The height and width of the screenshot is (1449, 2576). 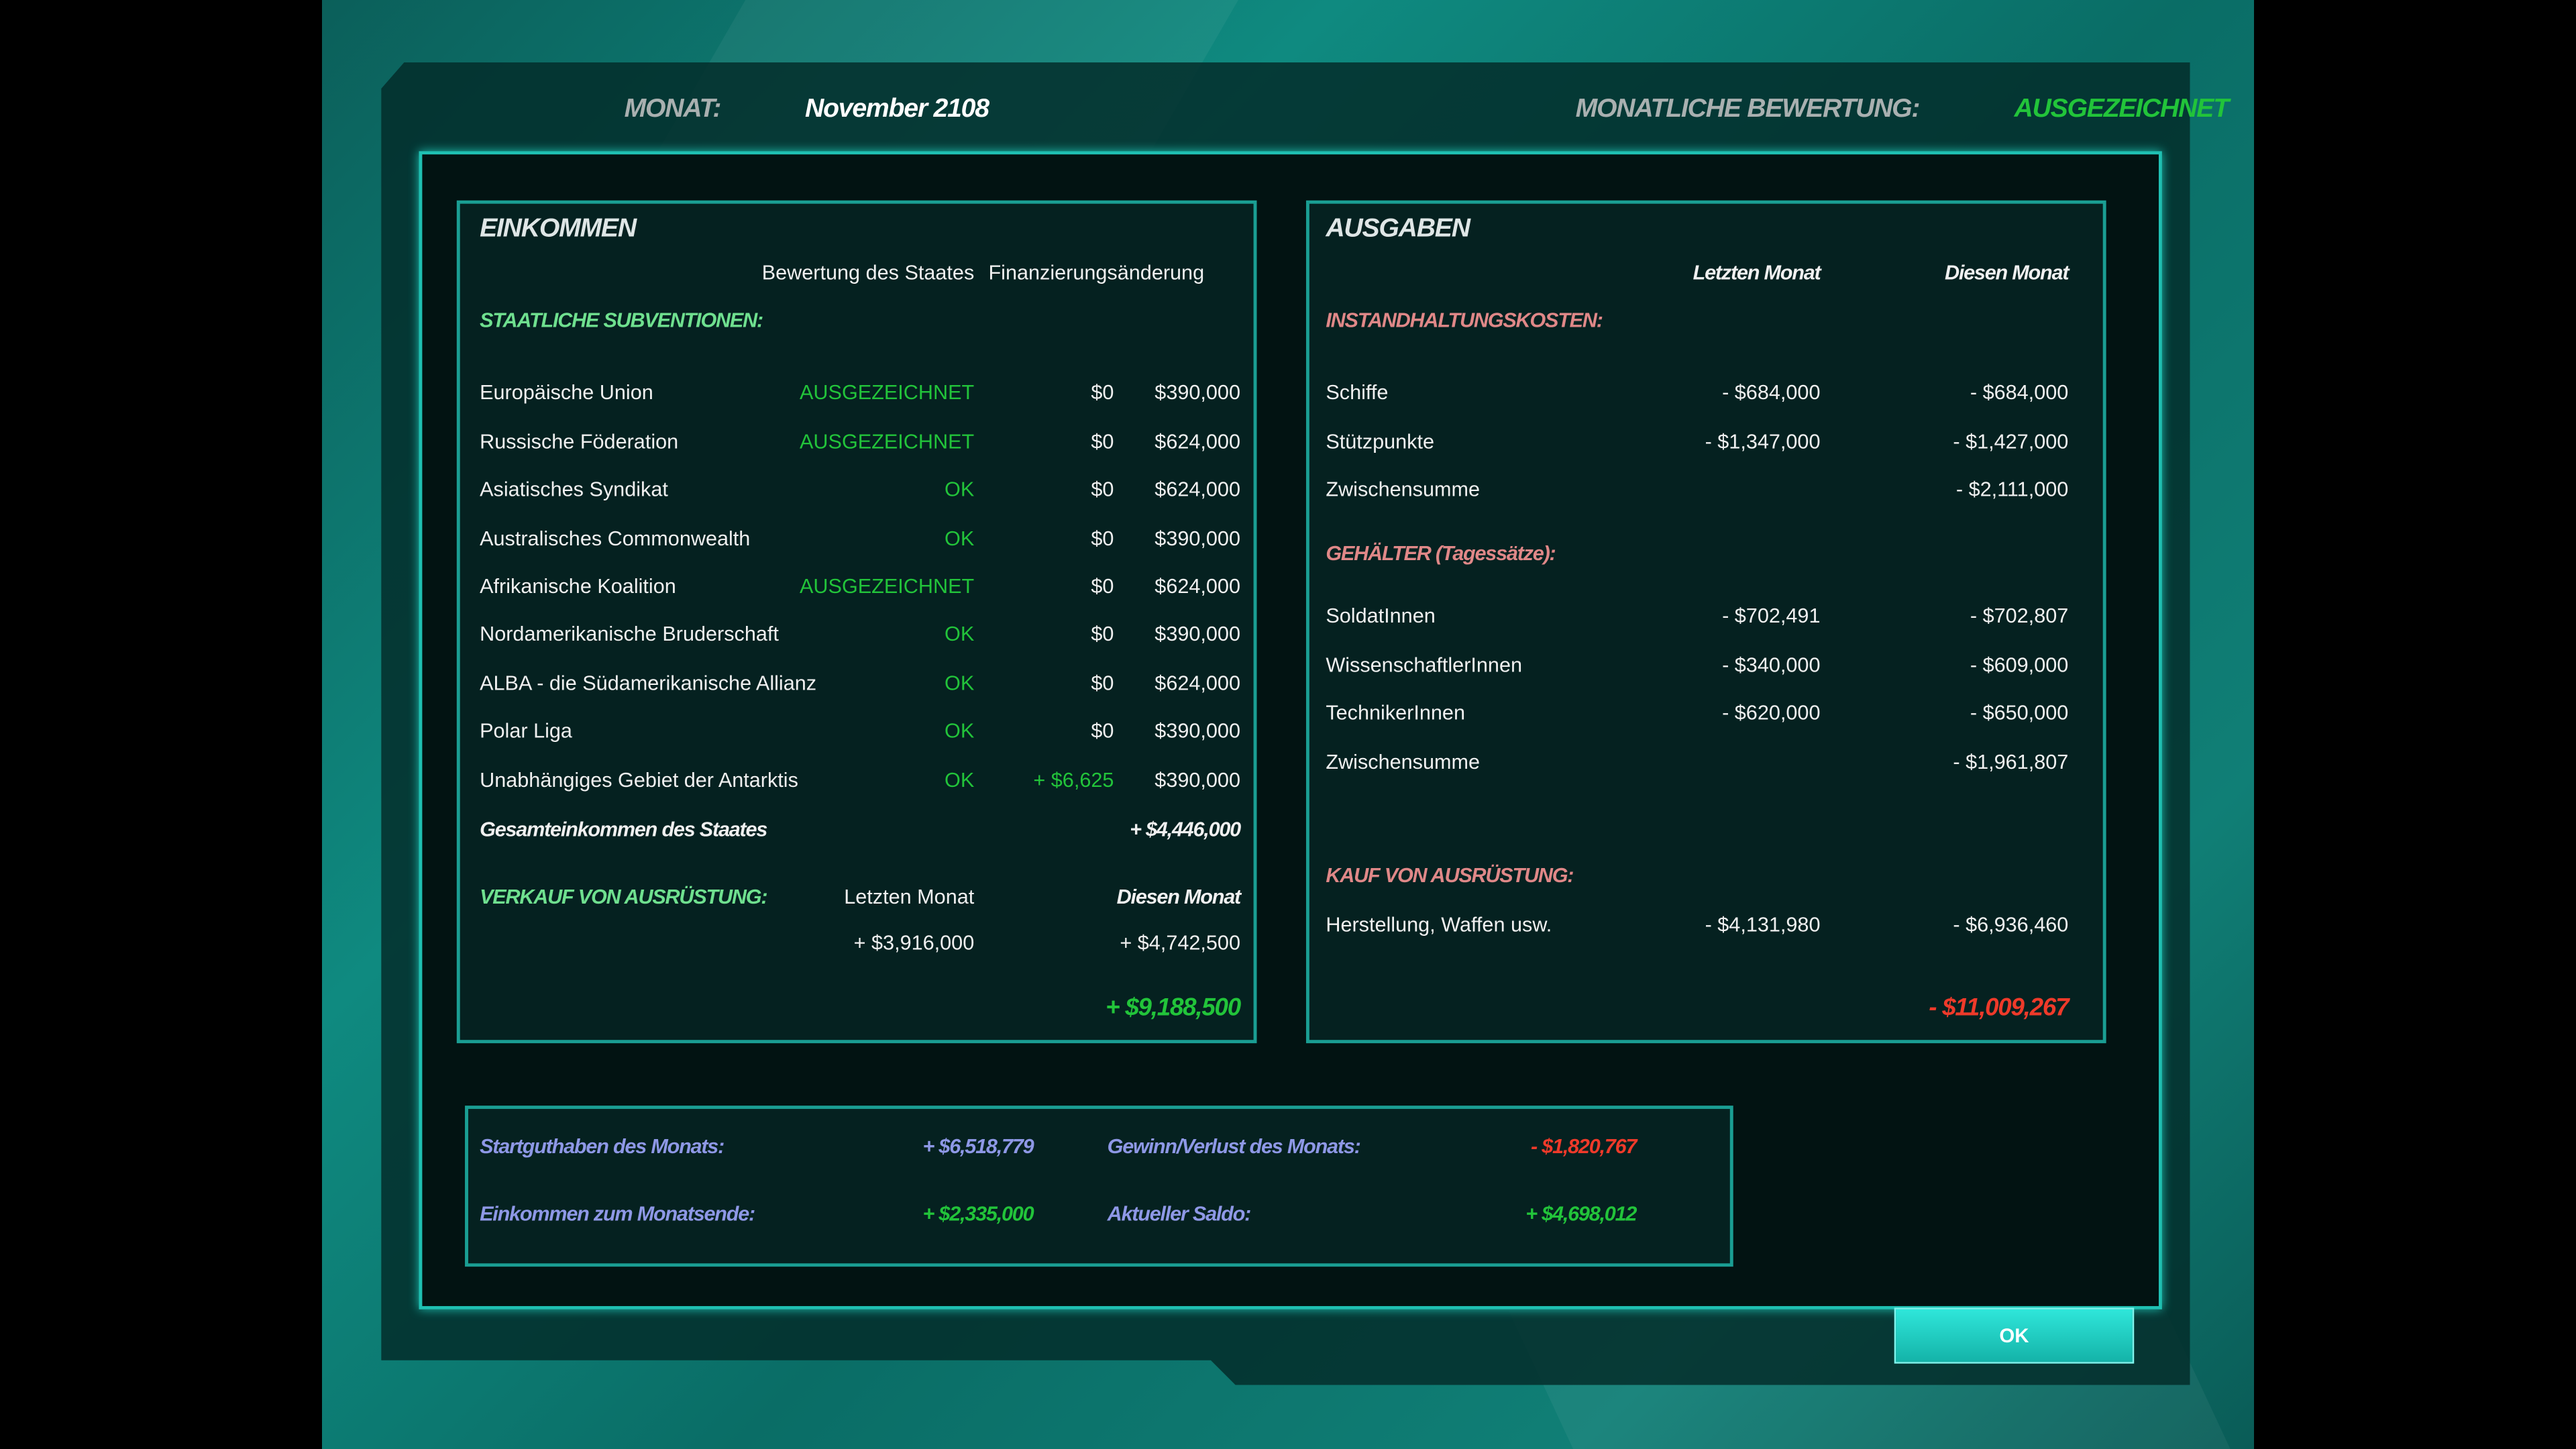 What do you see at coordinates (615, 539) in the screenshot?
I see `subsidy-country: Australisches Commonwealth` at bounding box center [615, 539].